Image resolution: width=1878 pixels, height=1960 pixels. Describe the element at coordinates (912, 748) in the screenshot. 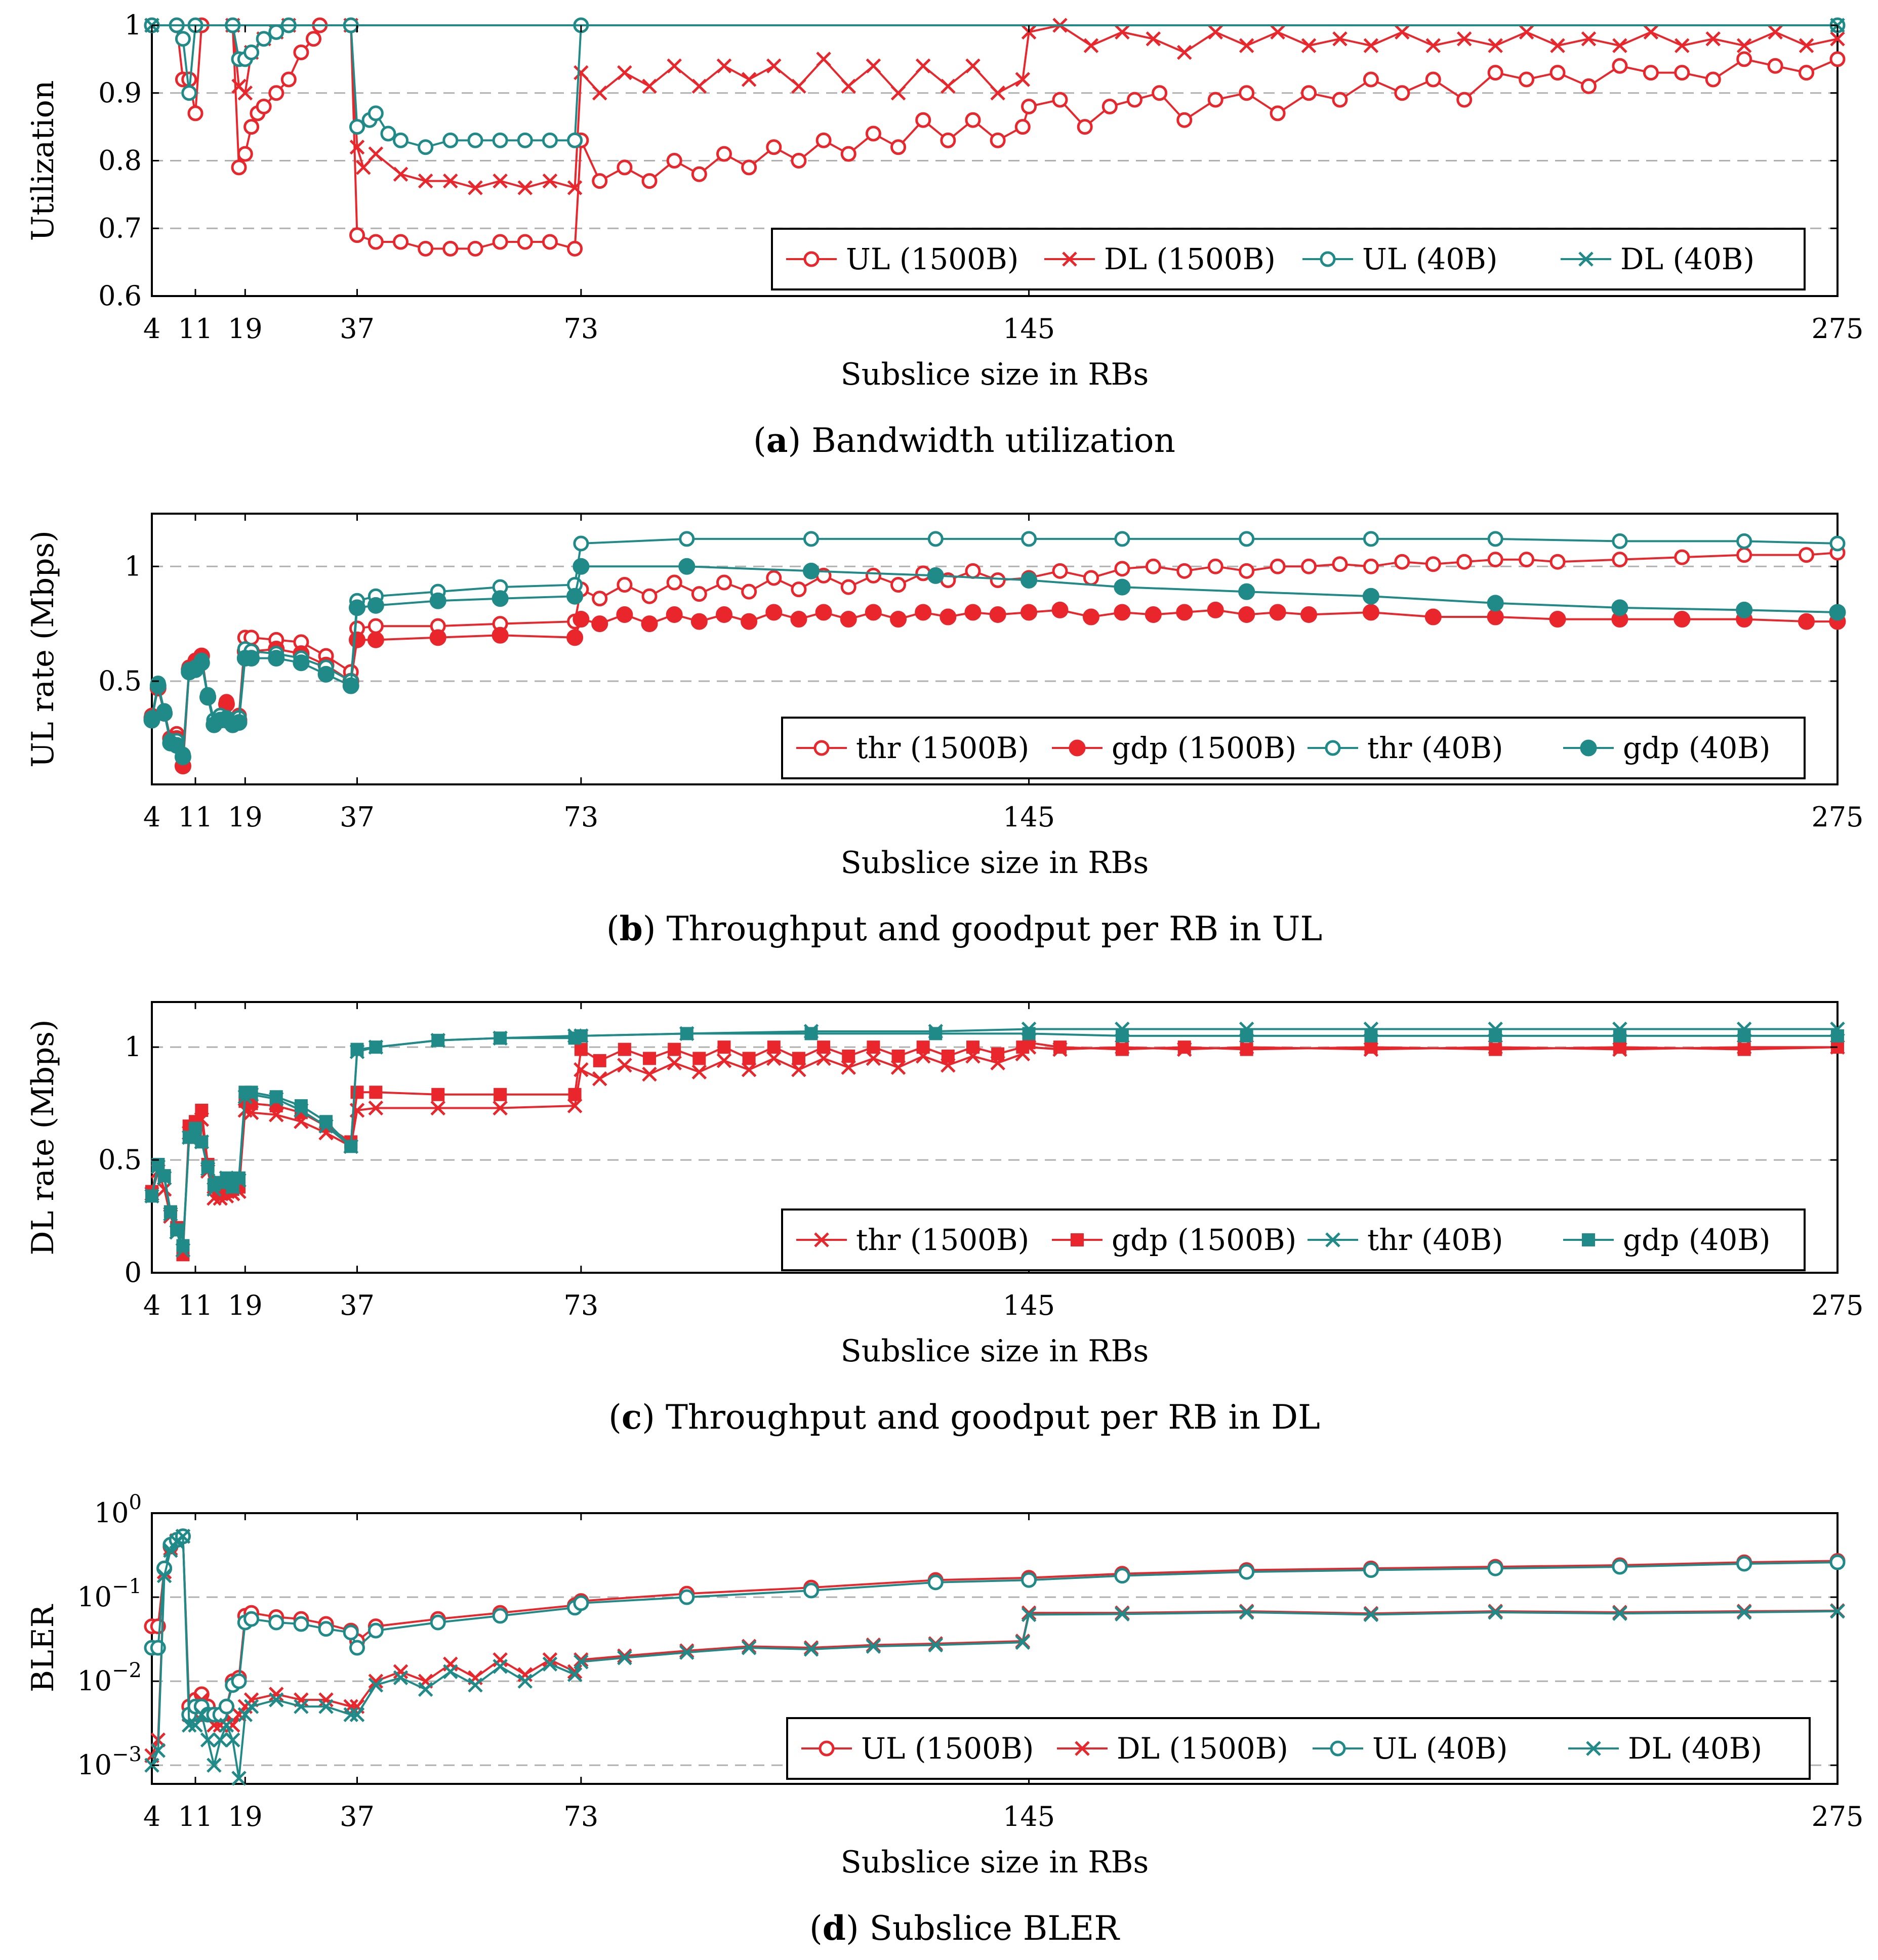

I see `legend-item: thr (1500B)` at that location.